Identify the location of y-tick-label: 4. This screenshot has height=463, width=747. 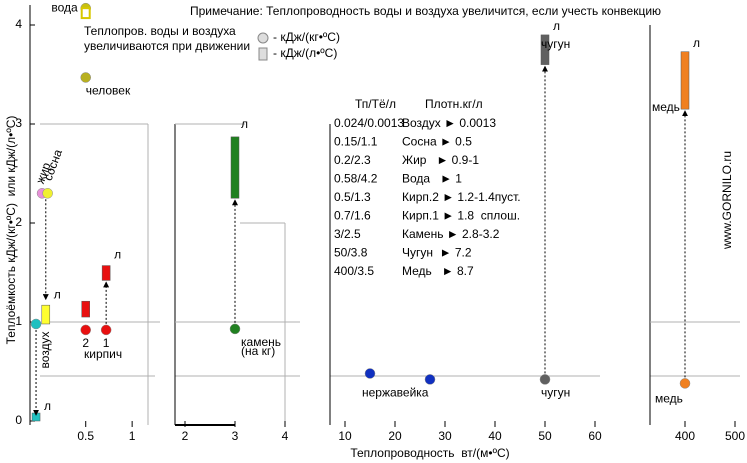
(18, 24).